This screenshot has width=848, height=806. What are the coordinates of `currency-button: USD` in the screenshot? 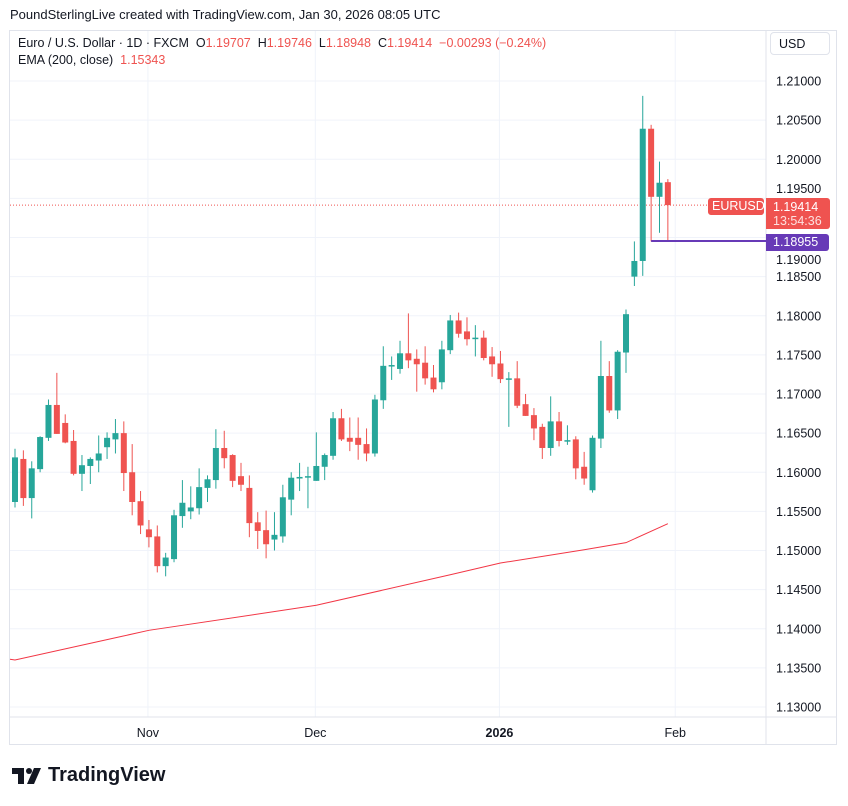 It's located at (800, 43).